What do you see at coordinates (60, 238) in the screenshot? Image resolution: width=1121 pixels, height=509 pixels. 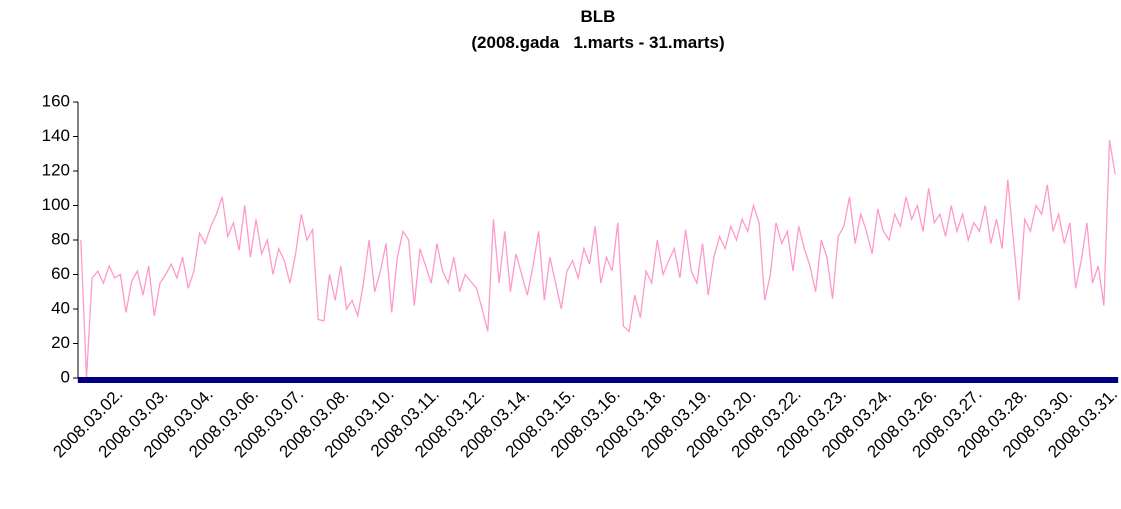 I see `y-tick-label: 80` at bounding box center [60, 238].